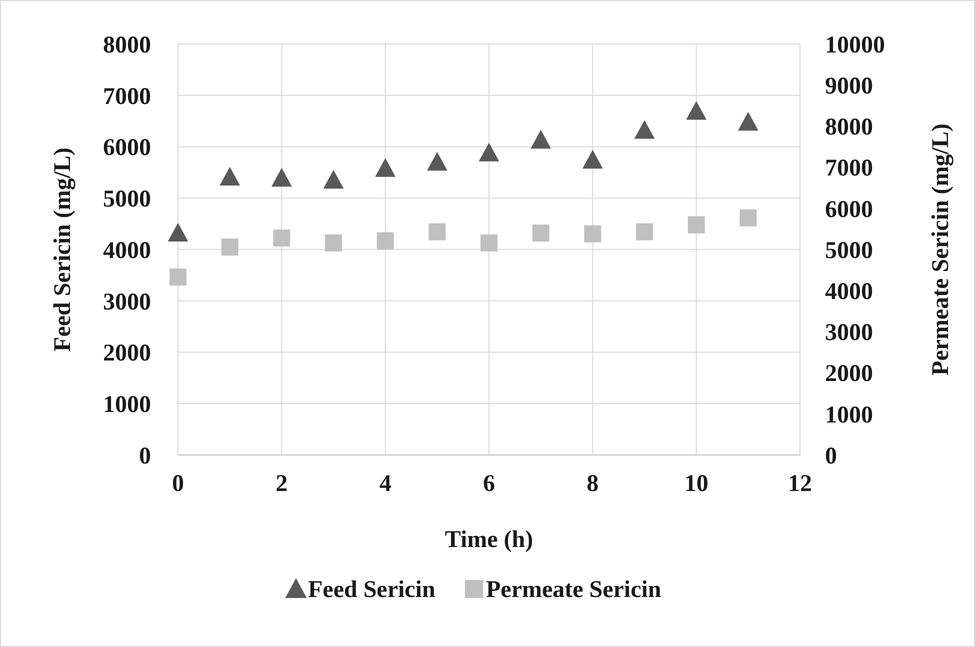 Image resolution: width=975 pixels, height=647 pixels. Describe the element at coordinates (592, 484) in the screenshot. I see `x-tick-label: 8` at that location.